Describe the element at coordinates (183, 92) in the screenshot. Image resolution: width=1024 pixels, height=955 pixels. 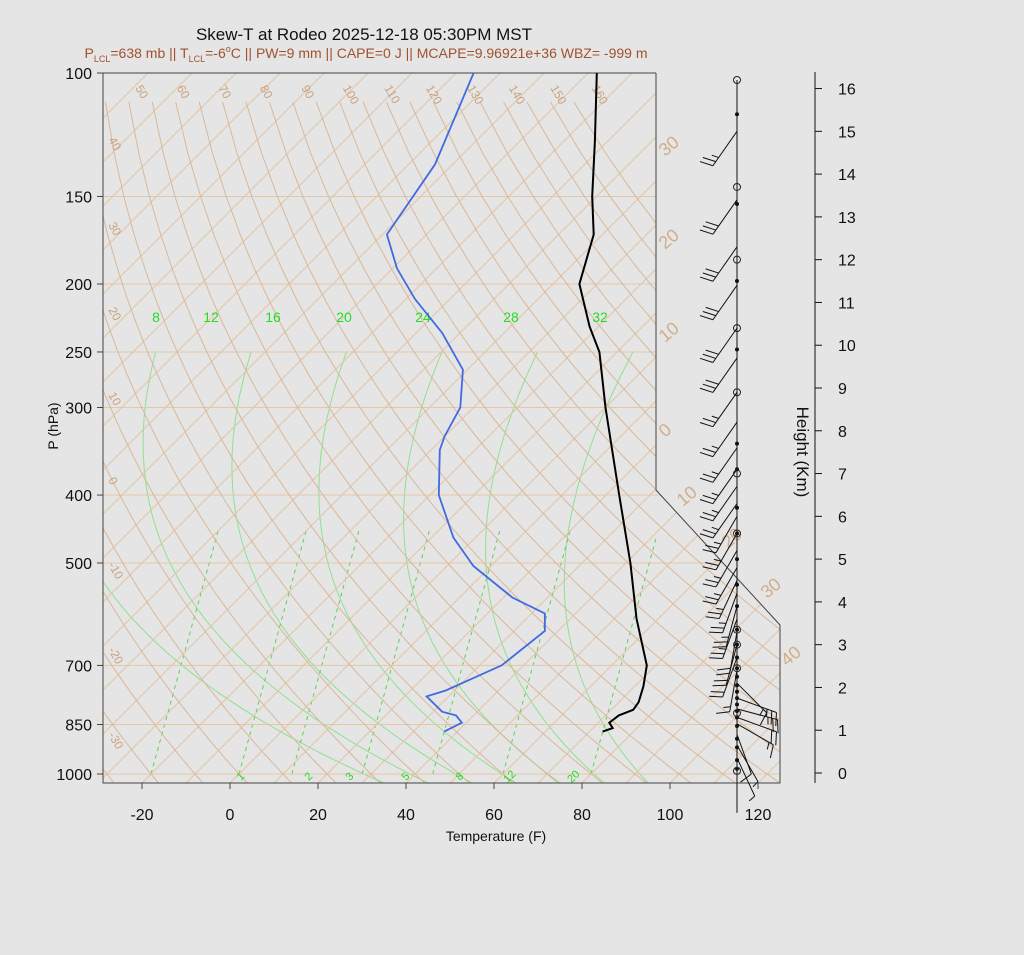
I see `isotherm-label: 60` at that location.